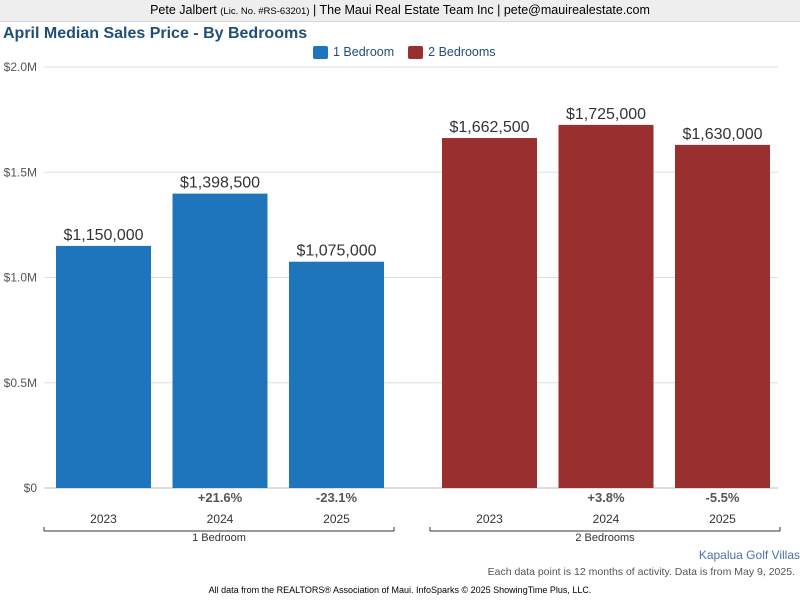  Describe the element at coordinates (749, 555) in the screenshot. I see `region-label: Kapalua Golf Villas` at that location.